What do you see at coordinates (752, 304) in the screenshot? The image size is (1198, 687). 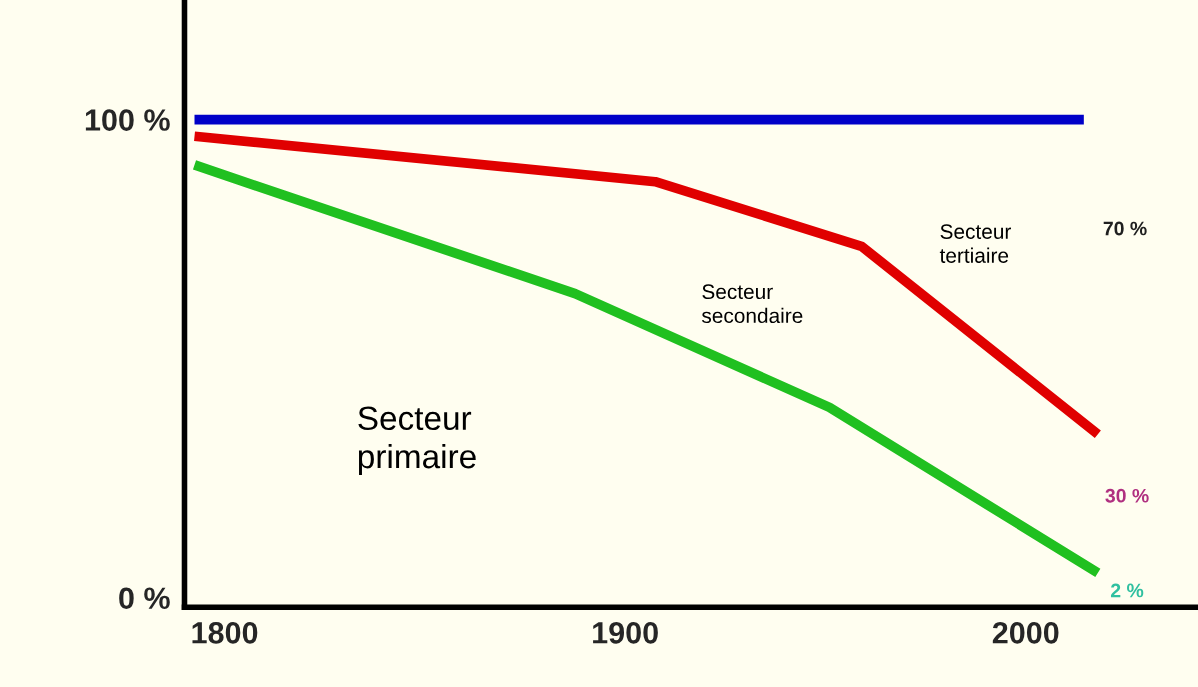 I see `annotation: Secteur secondaire` at bounding box center [752, 304].